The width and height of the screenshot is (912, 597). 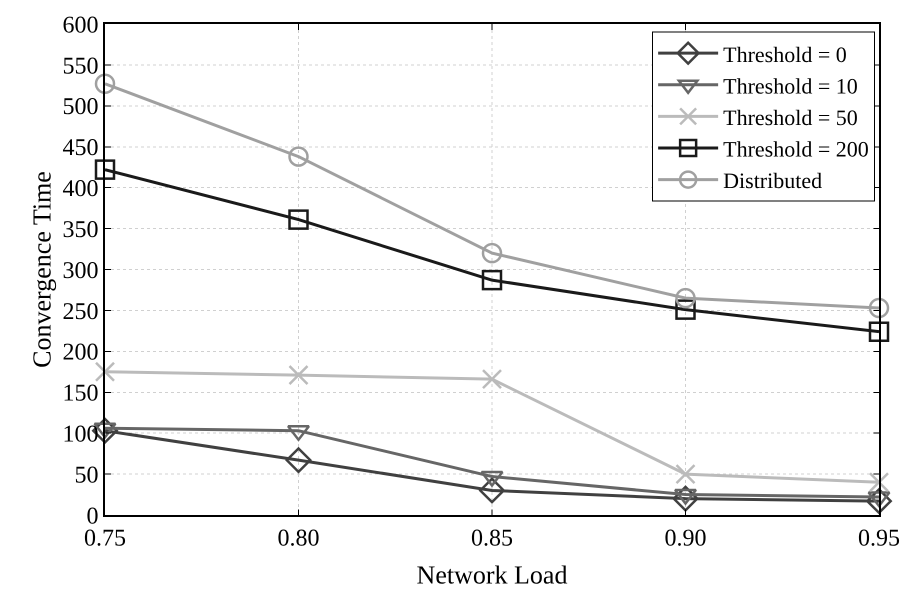 What do you see at coordinates (80, 148) in the screenshot?
I see `y-tick-label: 450` at bounding box center [80, 148].